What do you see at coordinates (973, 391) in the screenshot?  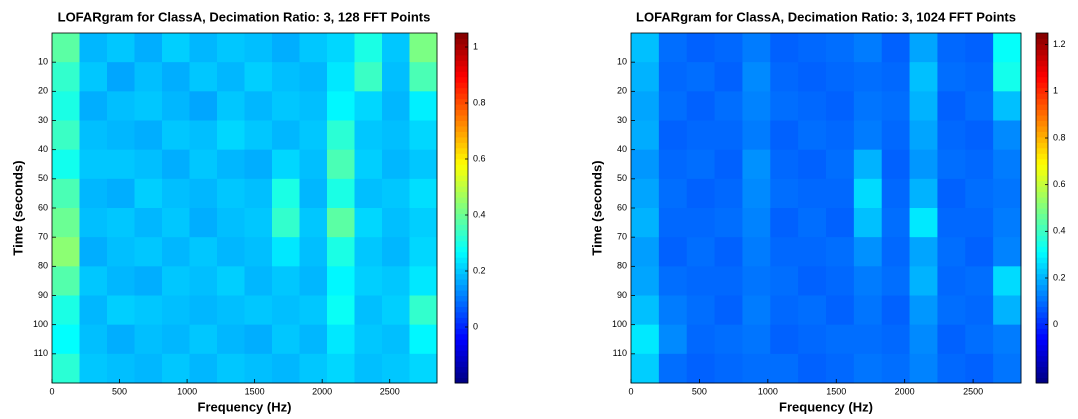 I see `x-tick-label: 2500` at bounding box center [973, 391].